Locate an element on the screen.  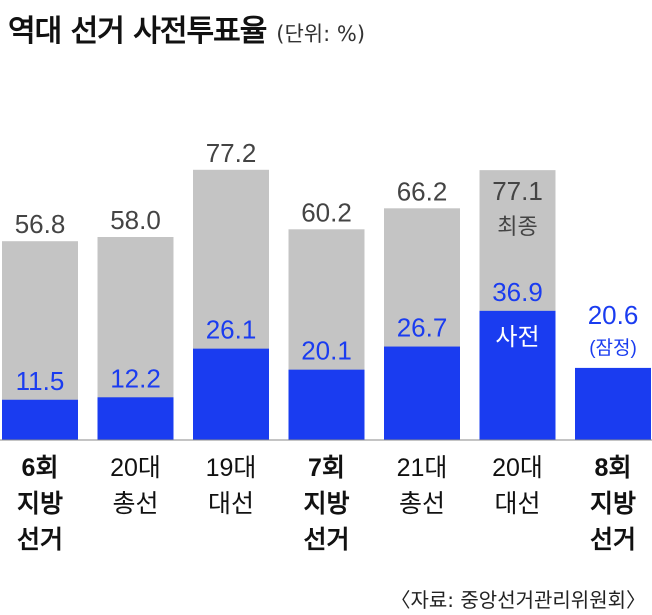
early-value-label: 26.7 is located at coordinates (422, 328).